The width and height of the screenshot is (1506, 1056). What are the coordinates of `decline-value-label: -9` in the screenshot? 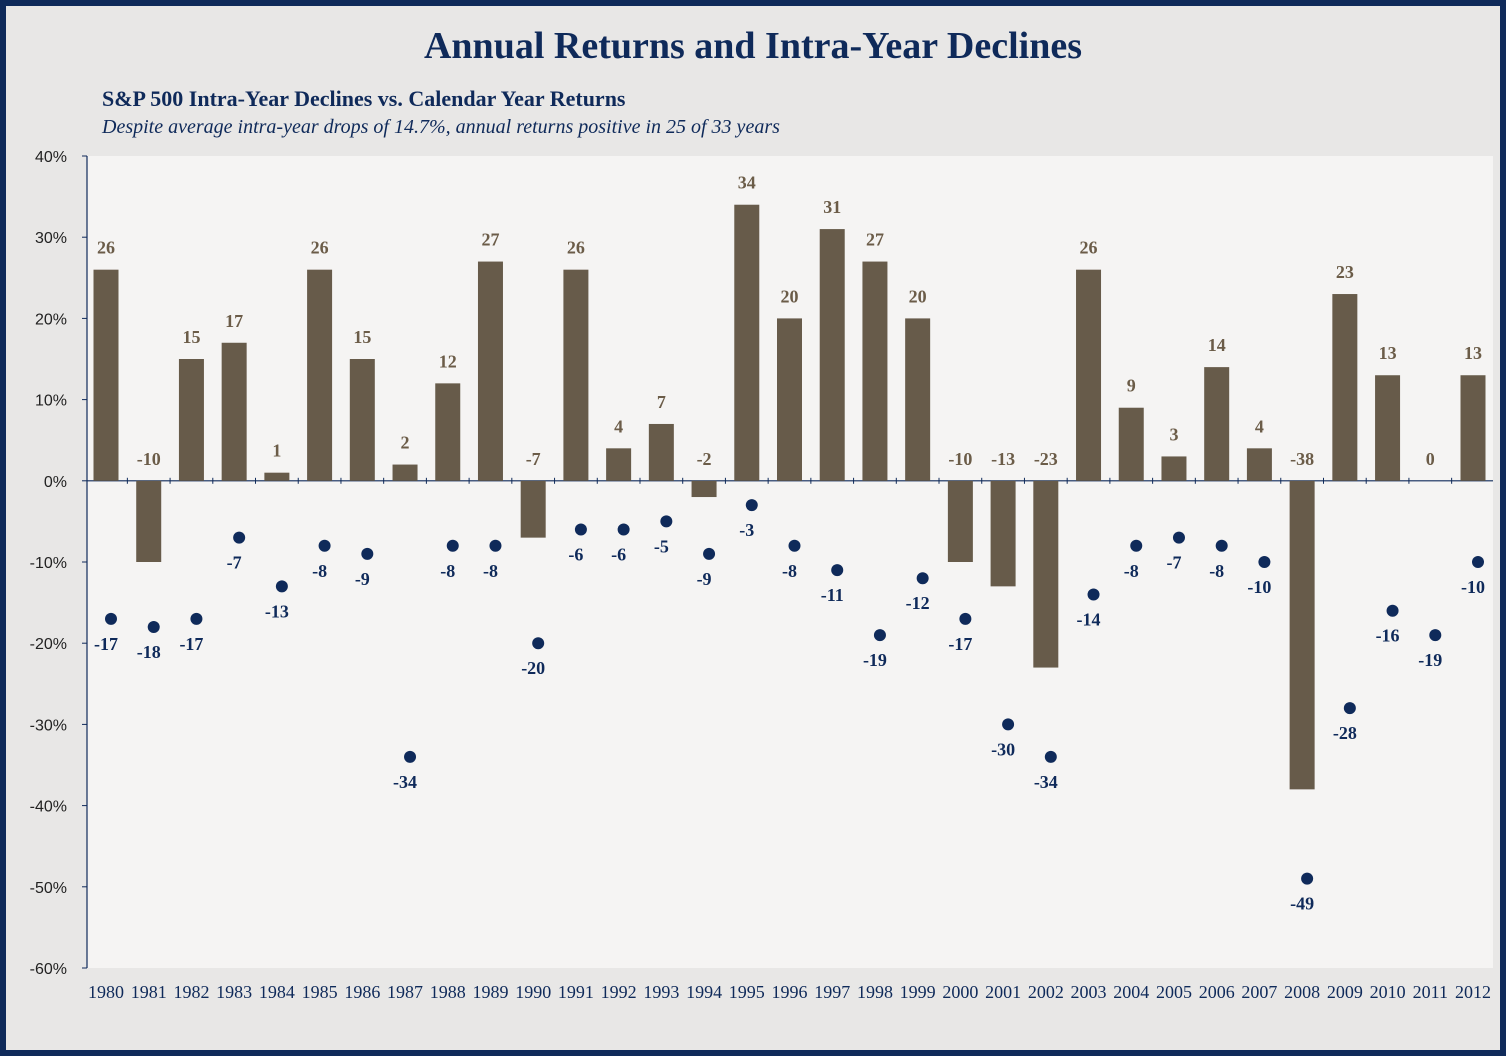 It's located at (704, 579).